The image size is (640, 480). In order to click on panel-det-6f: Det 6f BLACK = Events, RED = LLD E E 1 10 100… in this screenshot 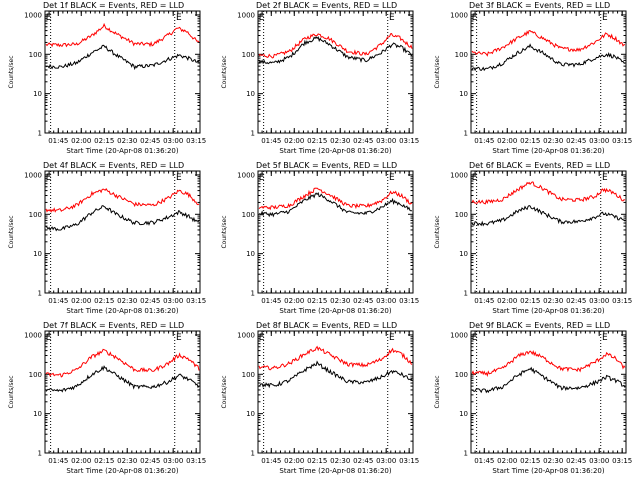, I will do `click(533, 238)`.